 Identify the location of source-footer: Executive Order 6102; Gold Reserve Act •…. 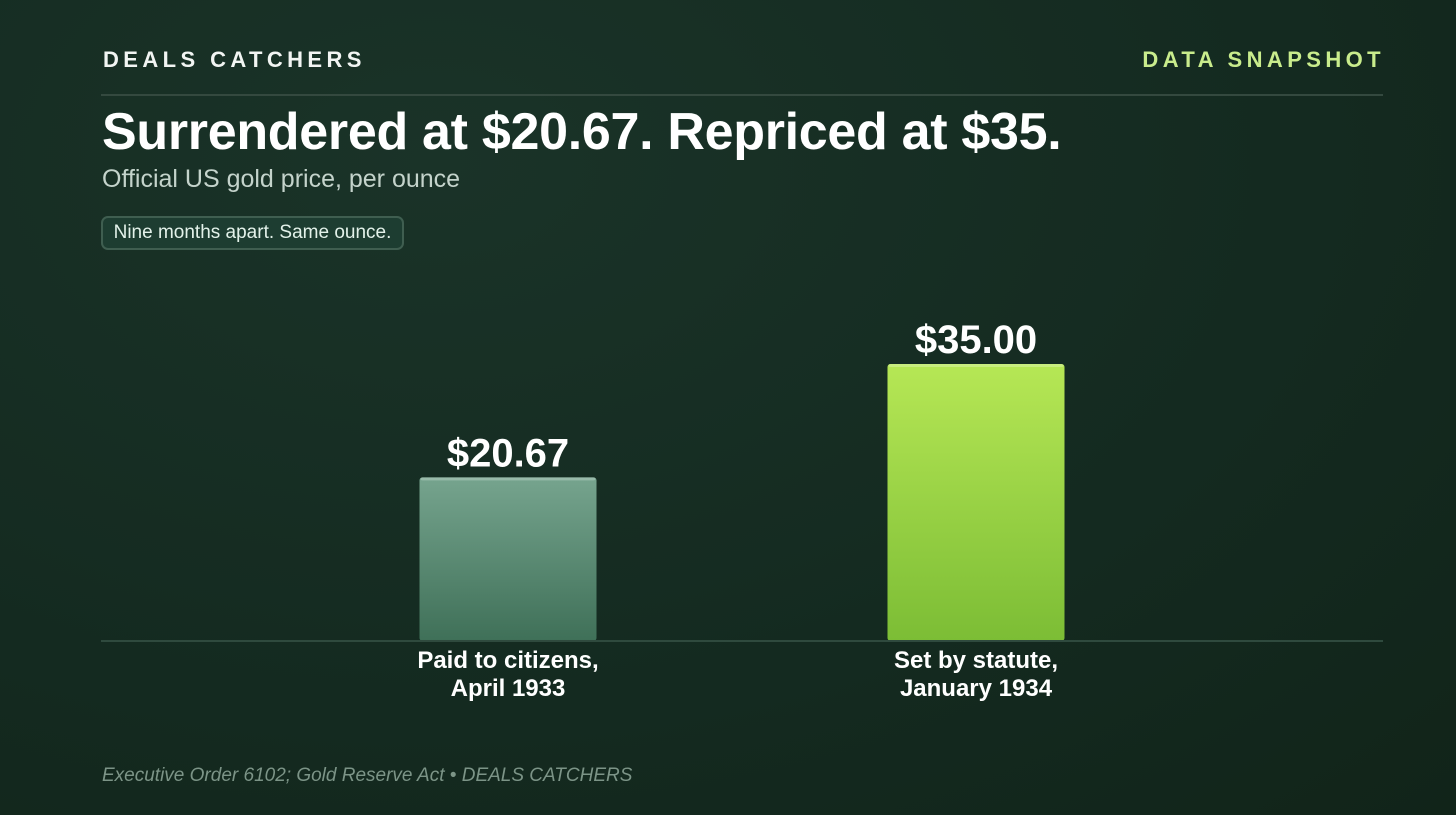
(367, 775).